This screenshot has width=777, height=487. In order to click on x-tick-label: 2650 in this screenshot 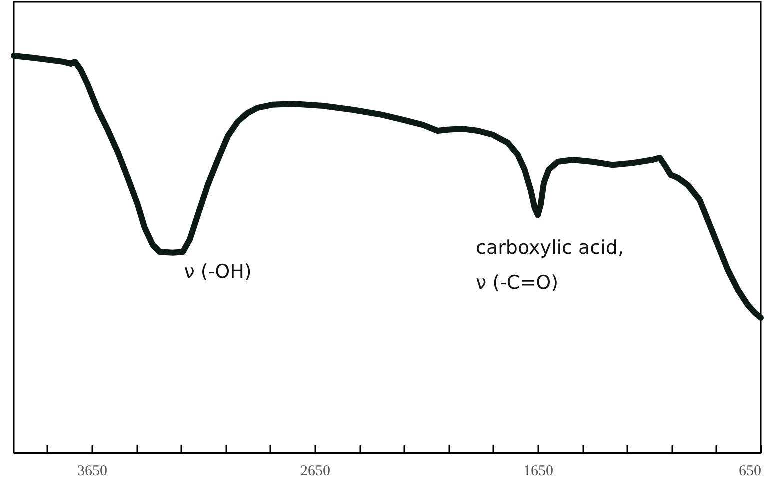, I will do `click(315, 472)`.